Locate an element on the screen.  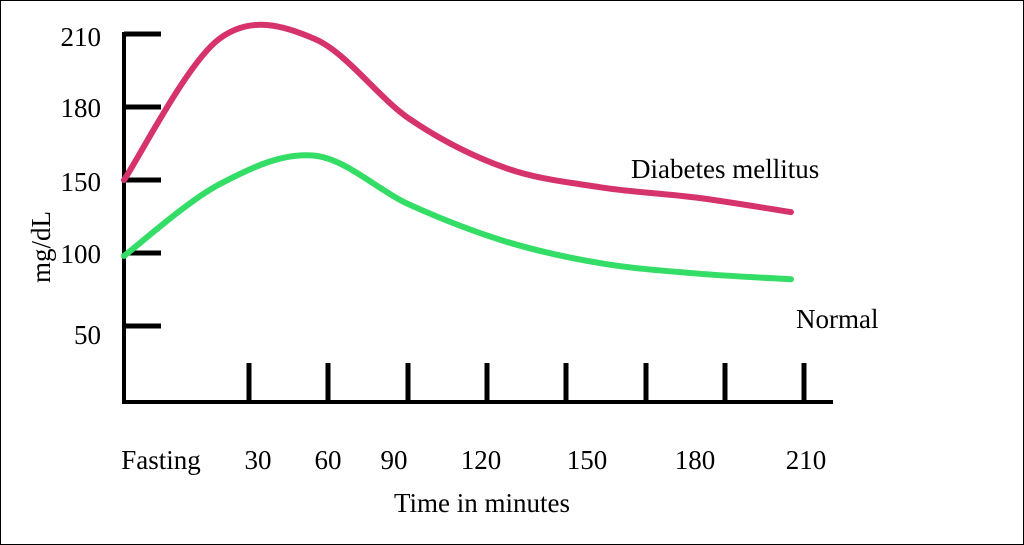
x-tick-label: 150 is located at coordinates (587, 460).